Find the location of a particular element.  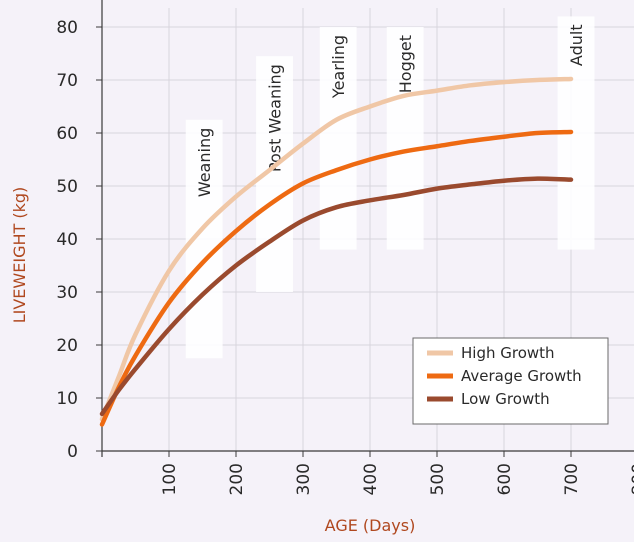

phase-label: Weaning is located at coordinates (204, 162).